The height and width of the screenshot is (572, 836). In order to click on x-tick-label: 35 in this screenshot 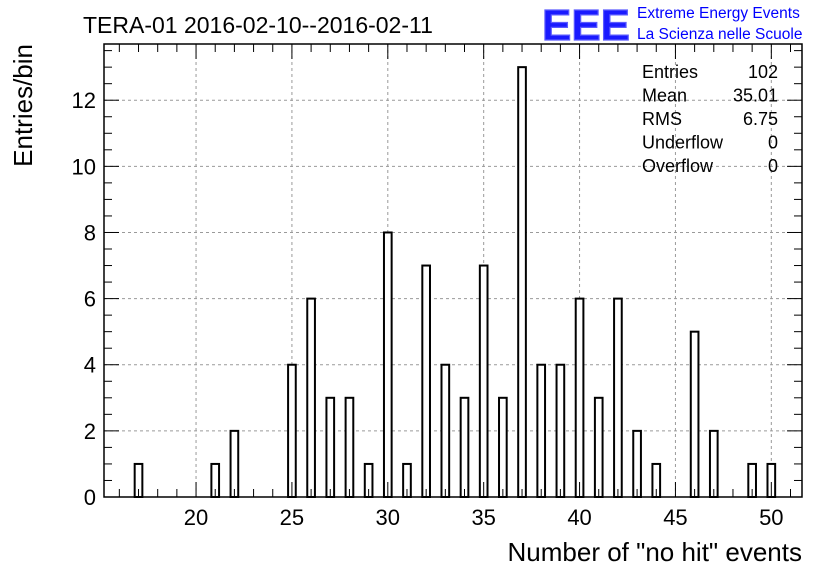, I will do `click(483, 517)`.